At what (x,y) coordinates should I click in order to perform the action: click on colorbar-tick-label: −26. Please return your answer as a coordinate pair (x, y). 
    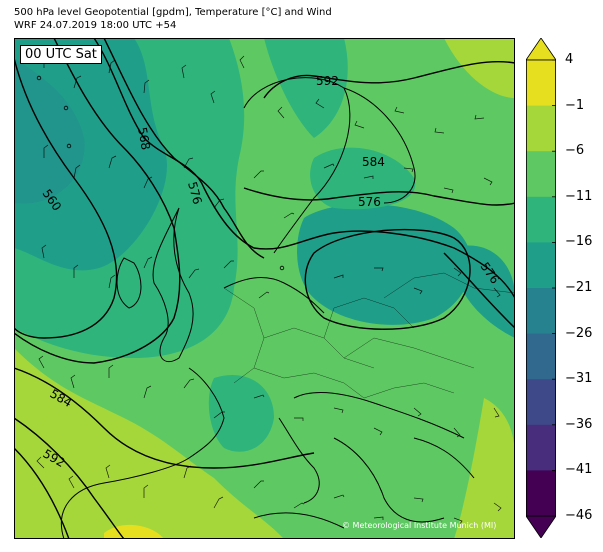
    Looking at the image, I should click on (579, 333).